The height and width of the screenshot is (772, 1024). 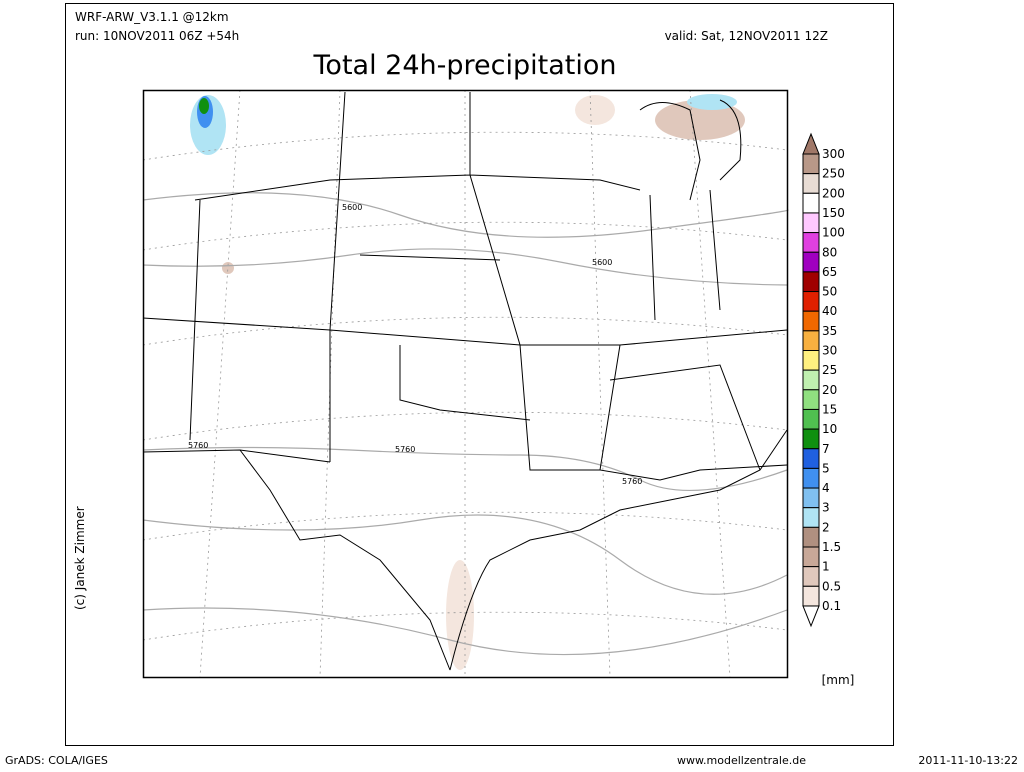 I want to click on colorbar-label: 40, so click(x=829, y=311).